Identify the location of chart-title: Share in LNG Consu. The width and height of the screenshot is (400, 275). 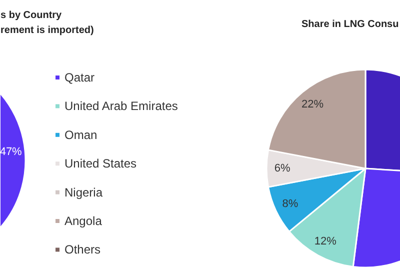
(350, 24).